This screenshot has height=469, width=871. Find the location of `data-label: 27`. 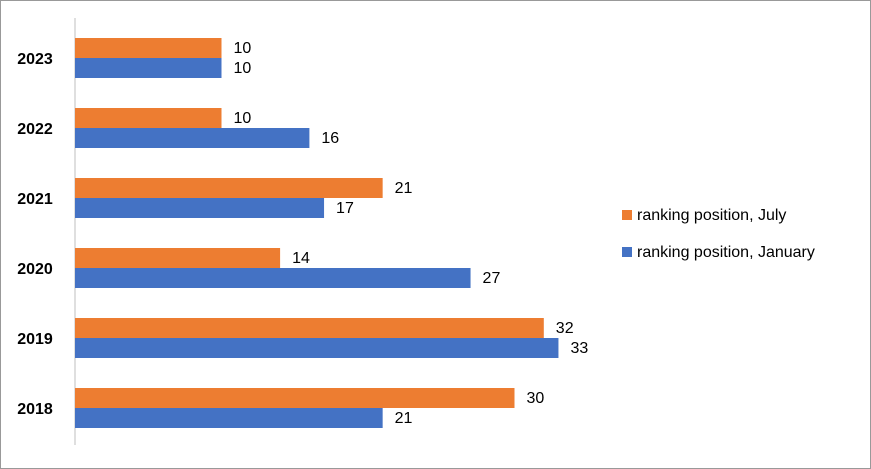

data-label: 27 is located at coordinates (492, 278).